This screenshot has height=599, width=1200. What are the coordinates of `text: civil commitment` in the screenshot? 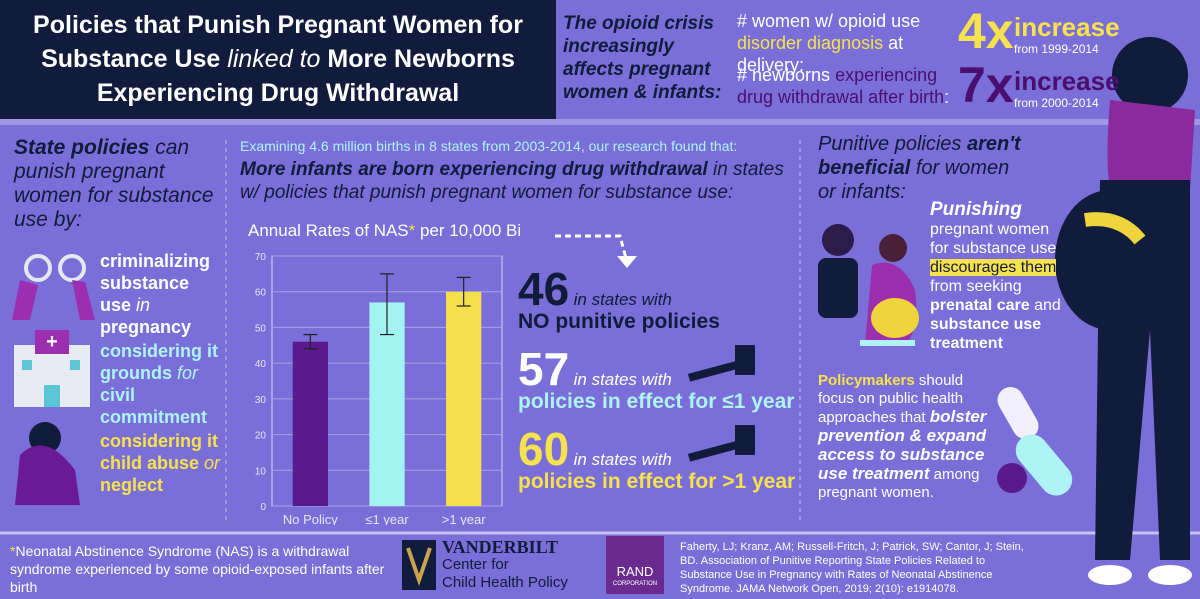 It's located at (154, 406).